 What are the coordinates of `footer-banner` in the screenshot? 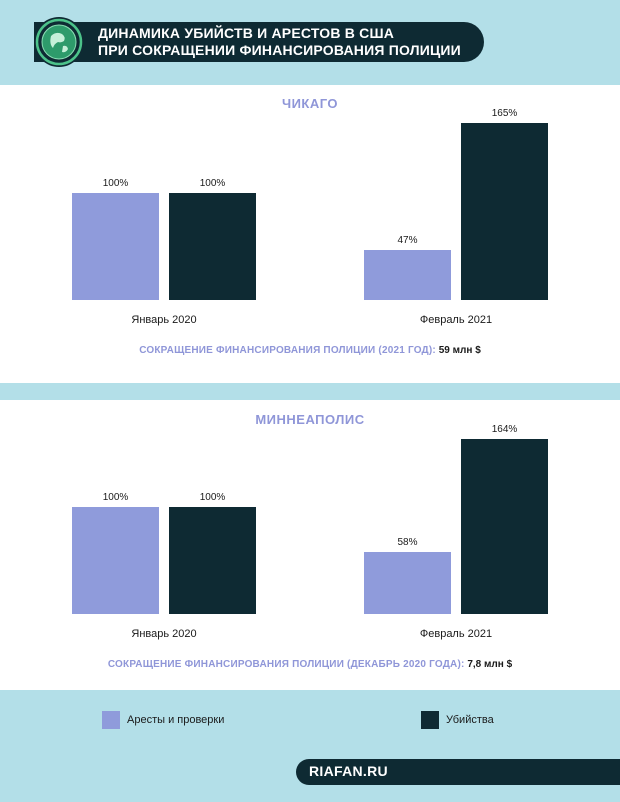 It's located at (458, 772).